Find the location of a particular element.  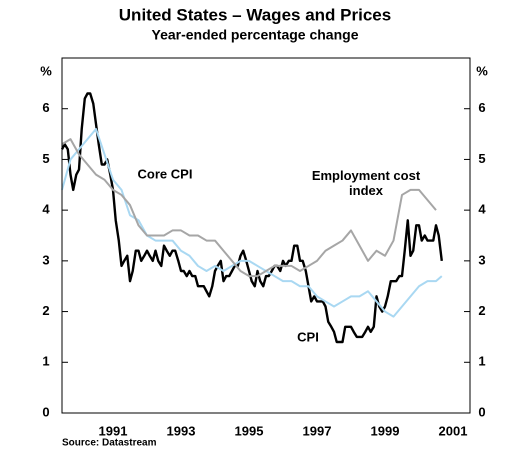

x-tick-label: 1997 is located at coordinates (317, 430).